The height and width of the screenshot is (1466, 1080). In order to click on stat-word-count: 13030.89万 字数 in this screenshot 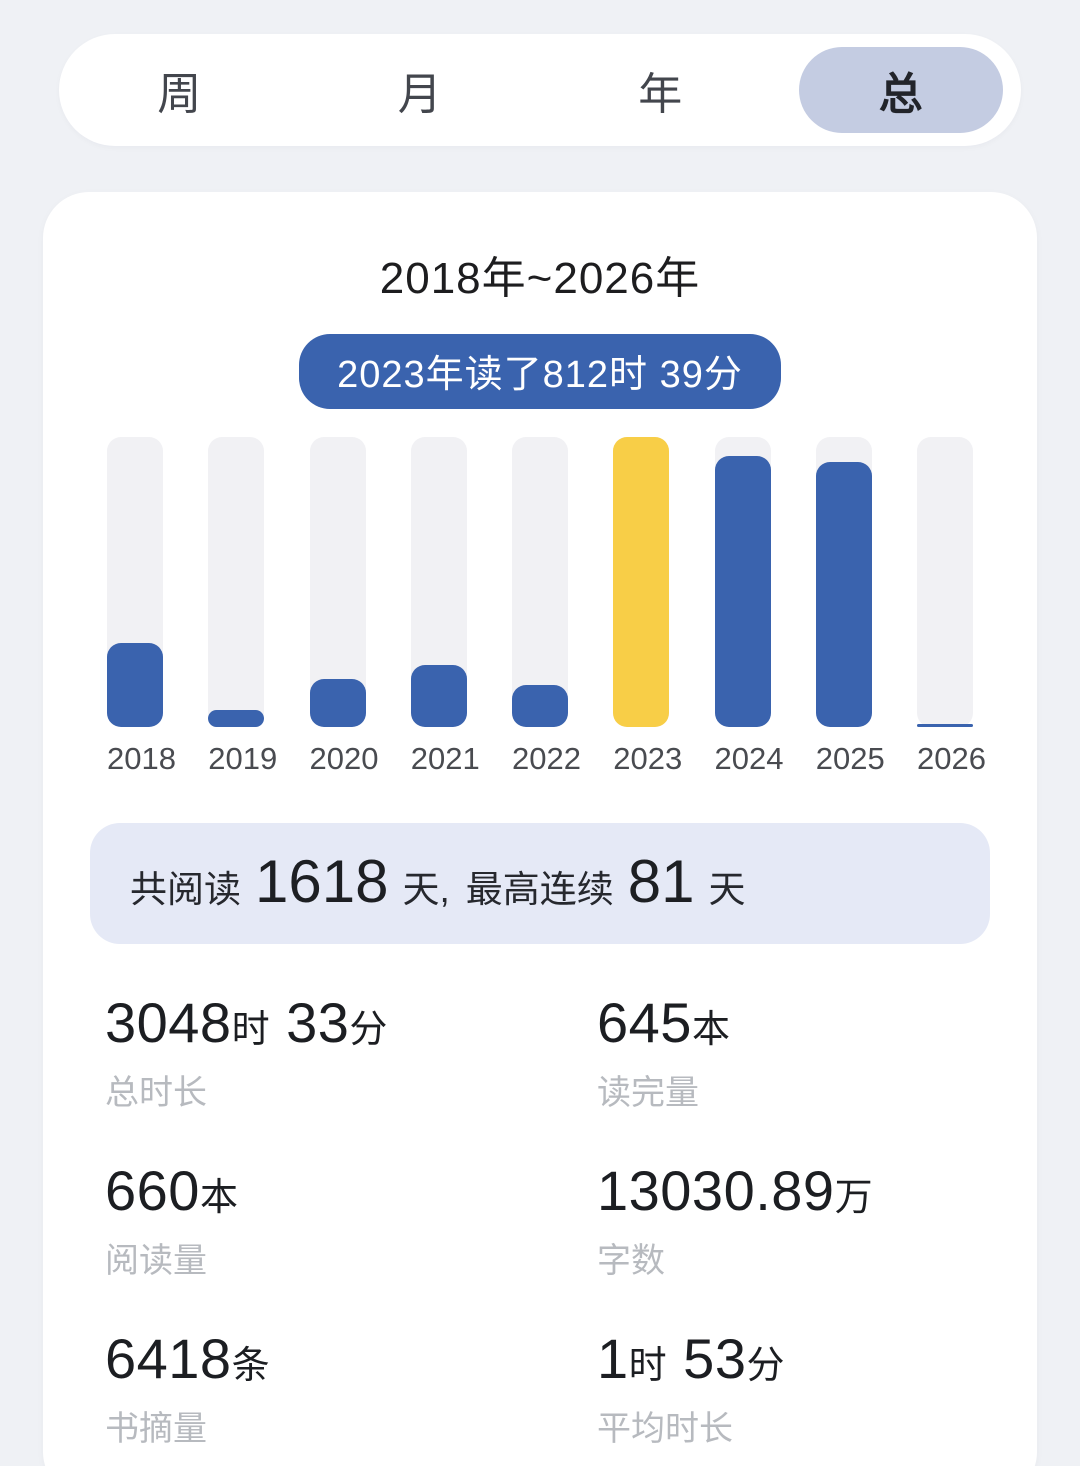, I will do `click(817, 1220)`.